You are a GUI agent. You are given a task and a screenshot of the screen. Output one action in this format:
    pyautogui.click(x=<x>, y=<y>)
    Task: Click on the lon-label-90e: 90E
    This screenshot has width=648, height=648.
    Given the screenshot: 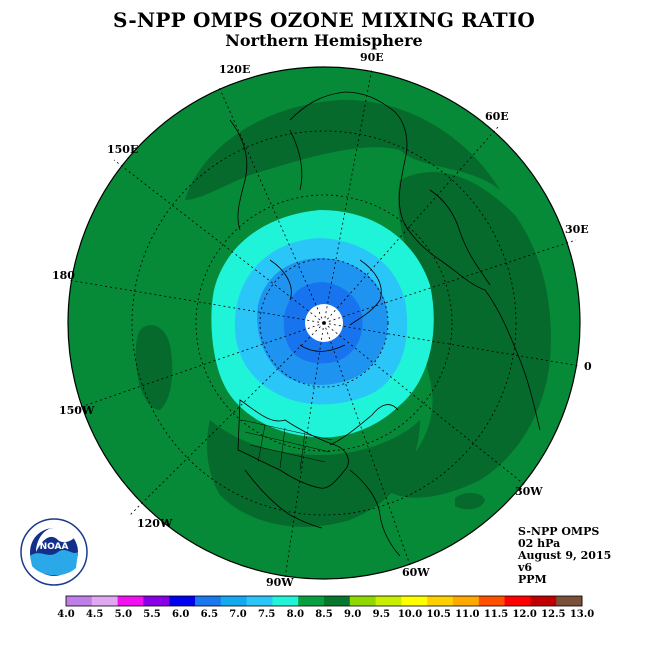 What is the action you would take?
    pyautogui.click(x=372, y=57)
    